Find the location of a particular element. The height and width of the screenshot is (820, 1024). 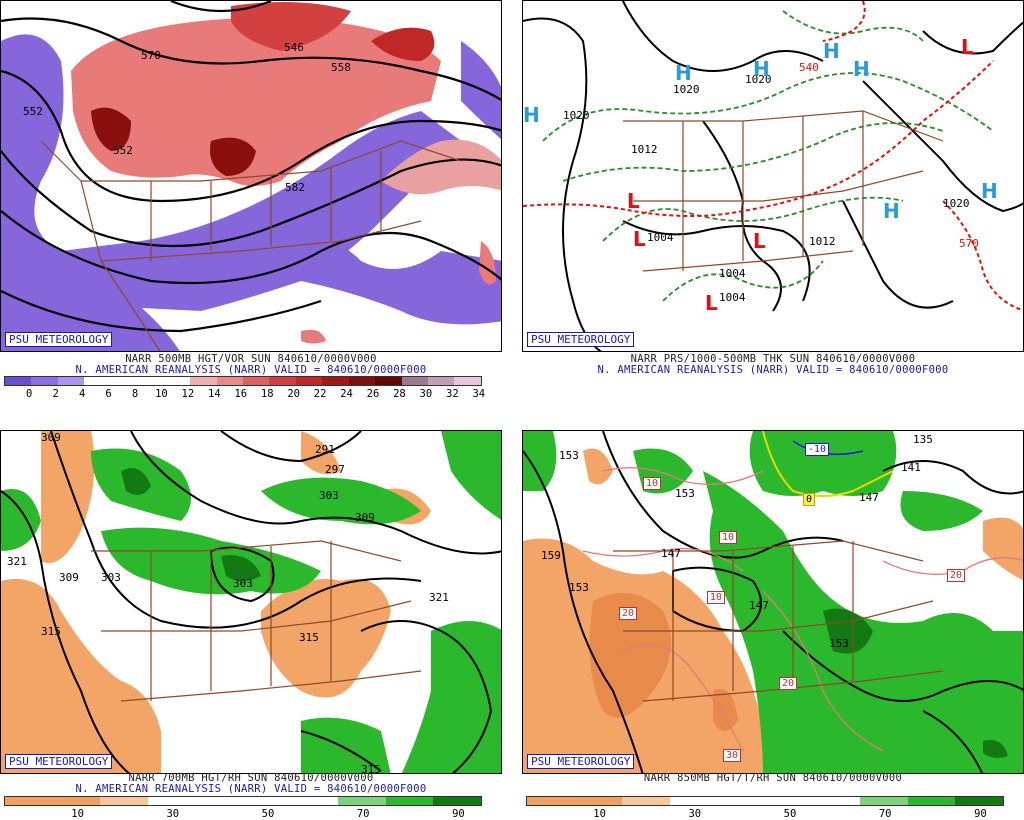

colorbar-tick: 2 is located at coordinates (55, 394).